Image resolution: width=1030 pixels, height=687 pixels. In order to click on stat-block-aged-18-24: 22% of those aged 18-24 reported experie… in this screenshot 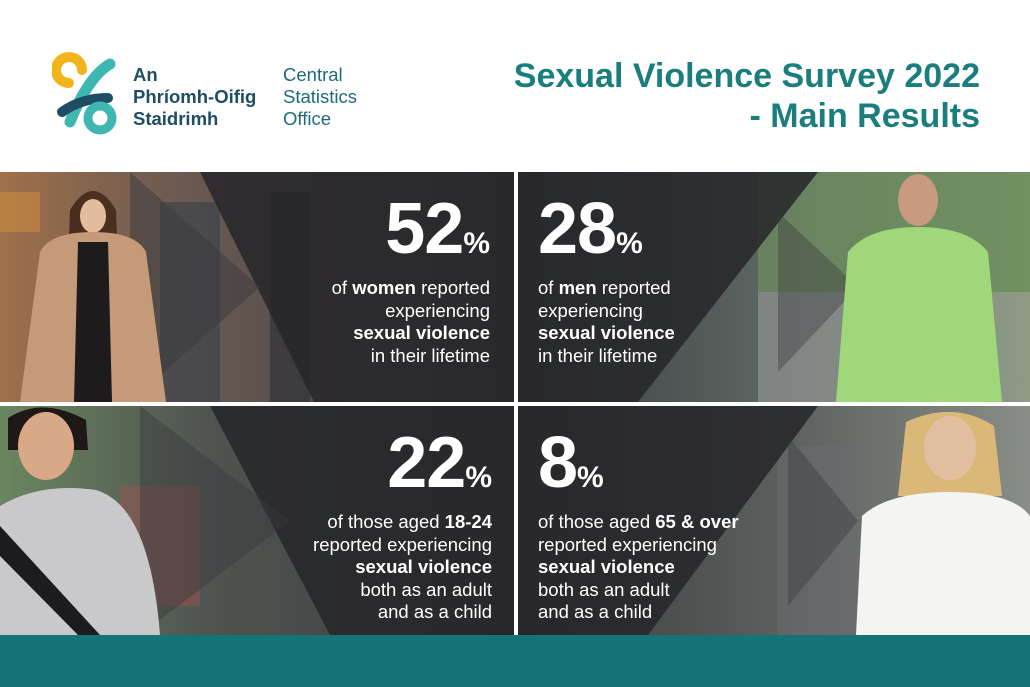, I will do `click(402, 525)`.